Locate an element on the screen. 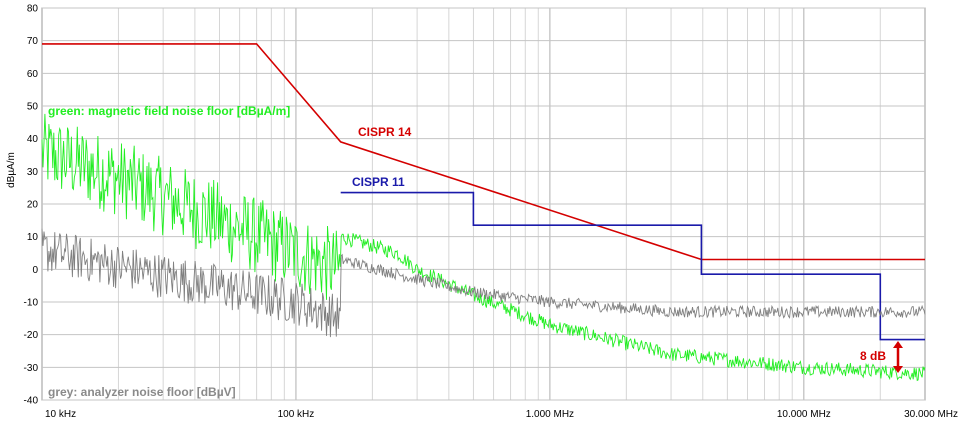  delta-arrow is located at coordinates (898, 357).